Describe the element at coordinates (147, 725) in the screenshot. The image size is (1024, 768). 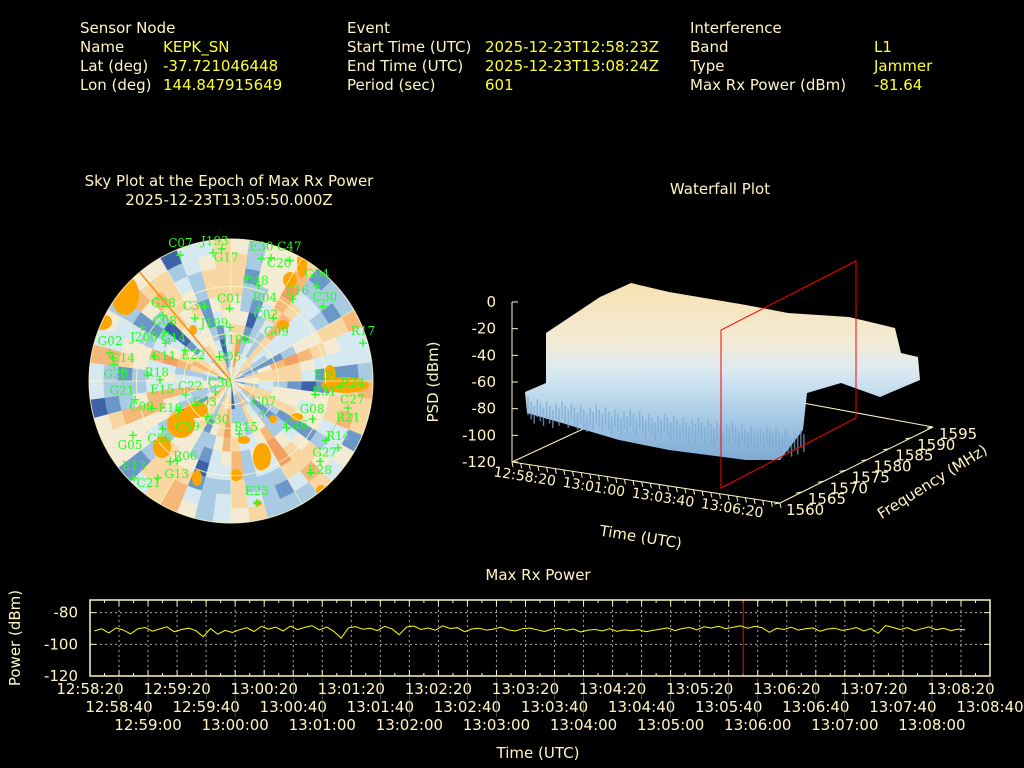
I see `x-tick-label: 12:59:00` at that location.